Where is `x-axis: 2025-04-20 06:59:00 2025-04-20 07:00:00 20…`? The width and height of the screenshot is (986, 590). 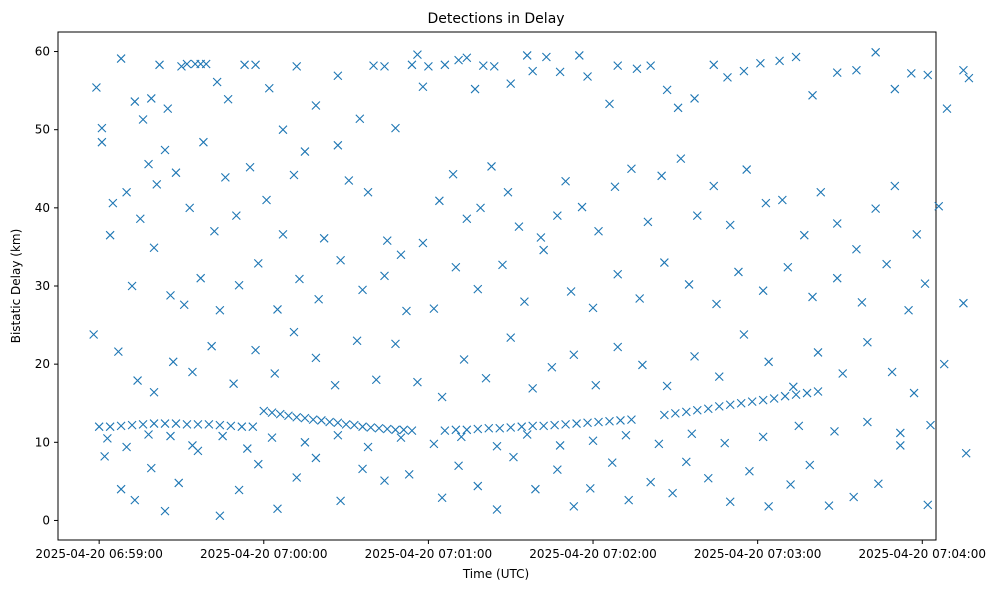 x-axis: 2025-04-20 06:59:00 2025-04-20 07:00:00 20… is located at coordinates (510, 550).